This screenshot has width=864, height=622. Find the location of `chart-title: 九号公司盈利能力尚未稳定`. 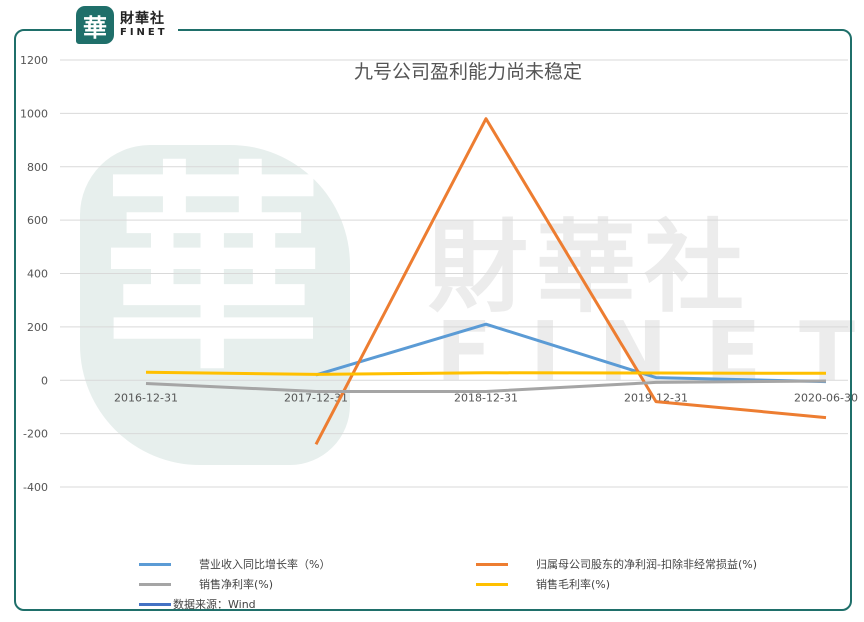

chart-title: 九号公司盈利能力尚未稳定 is located at coordinates (468, 72).